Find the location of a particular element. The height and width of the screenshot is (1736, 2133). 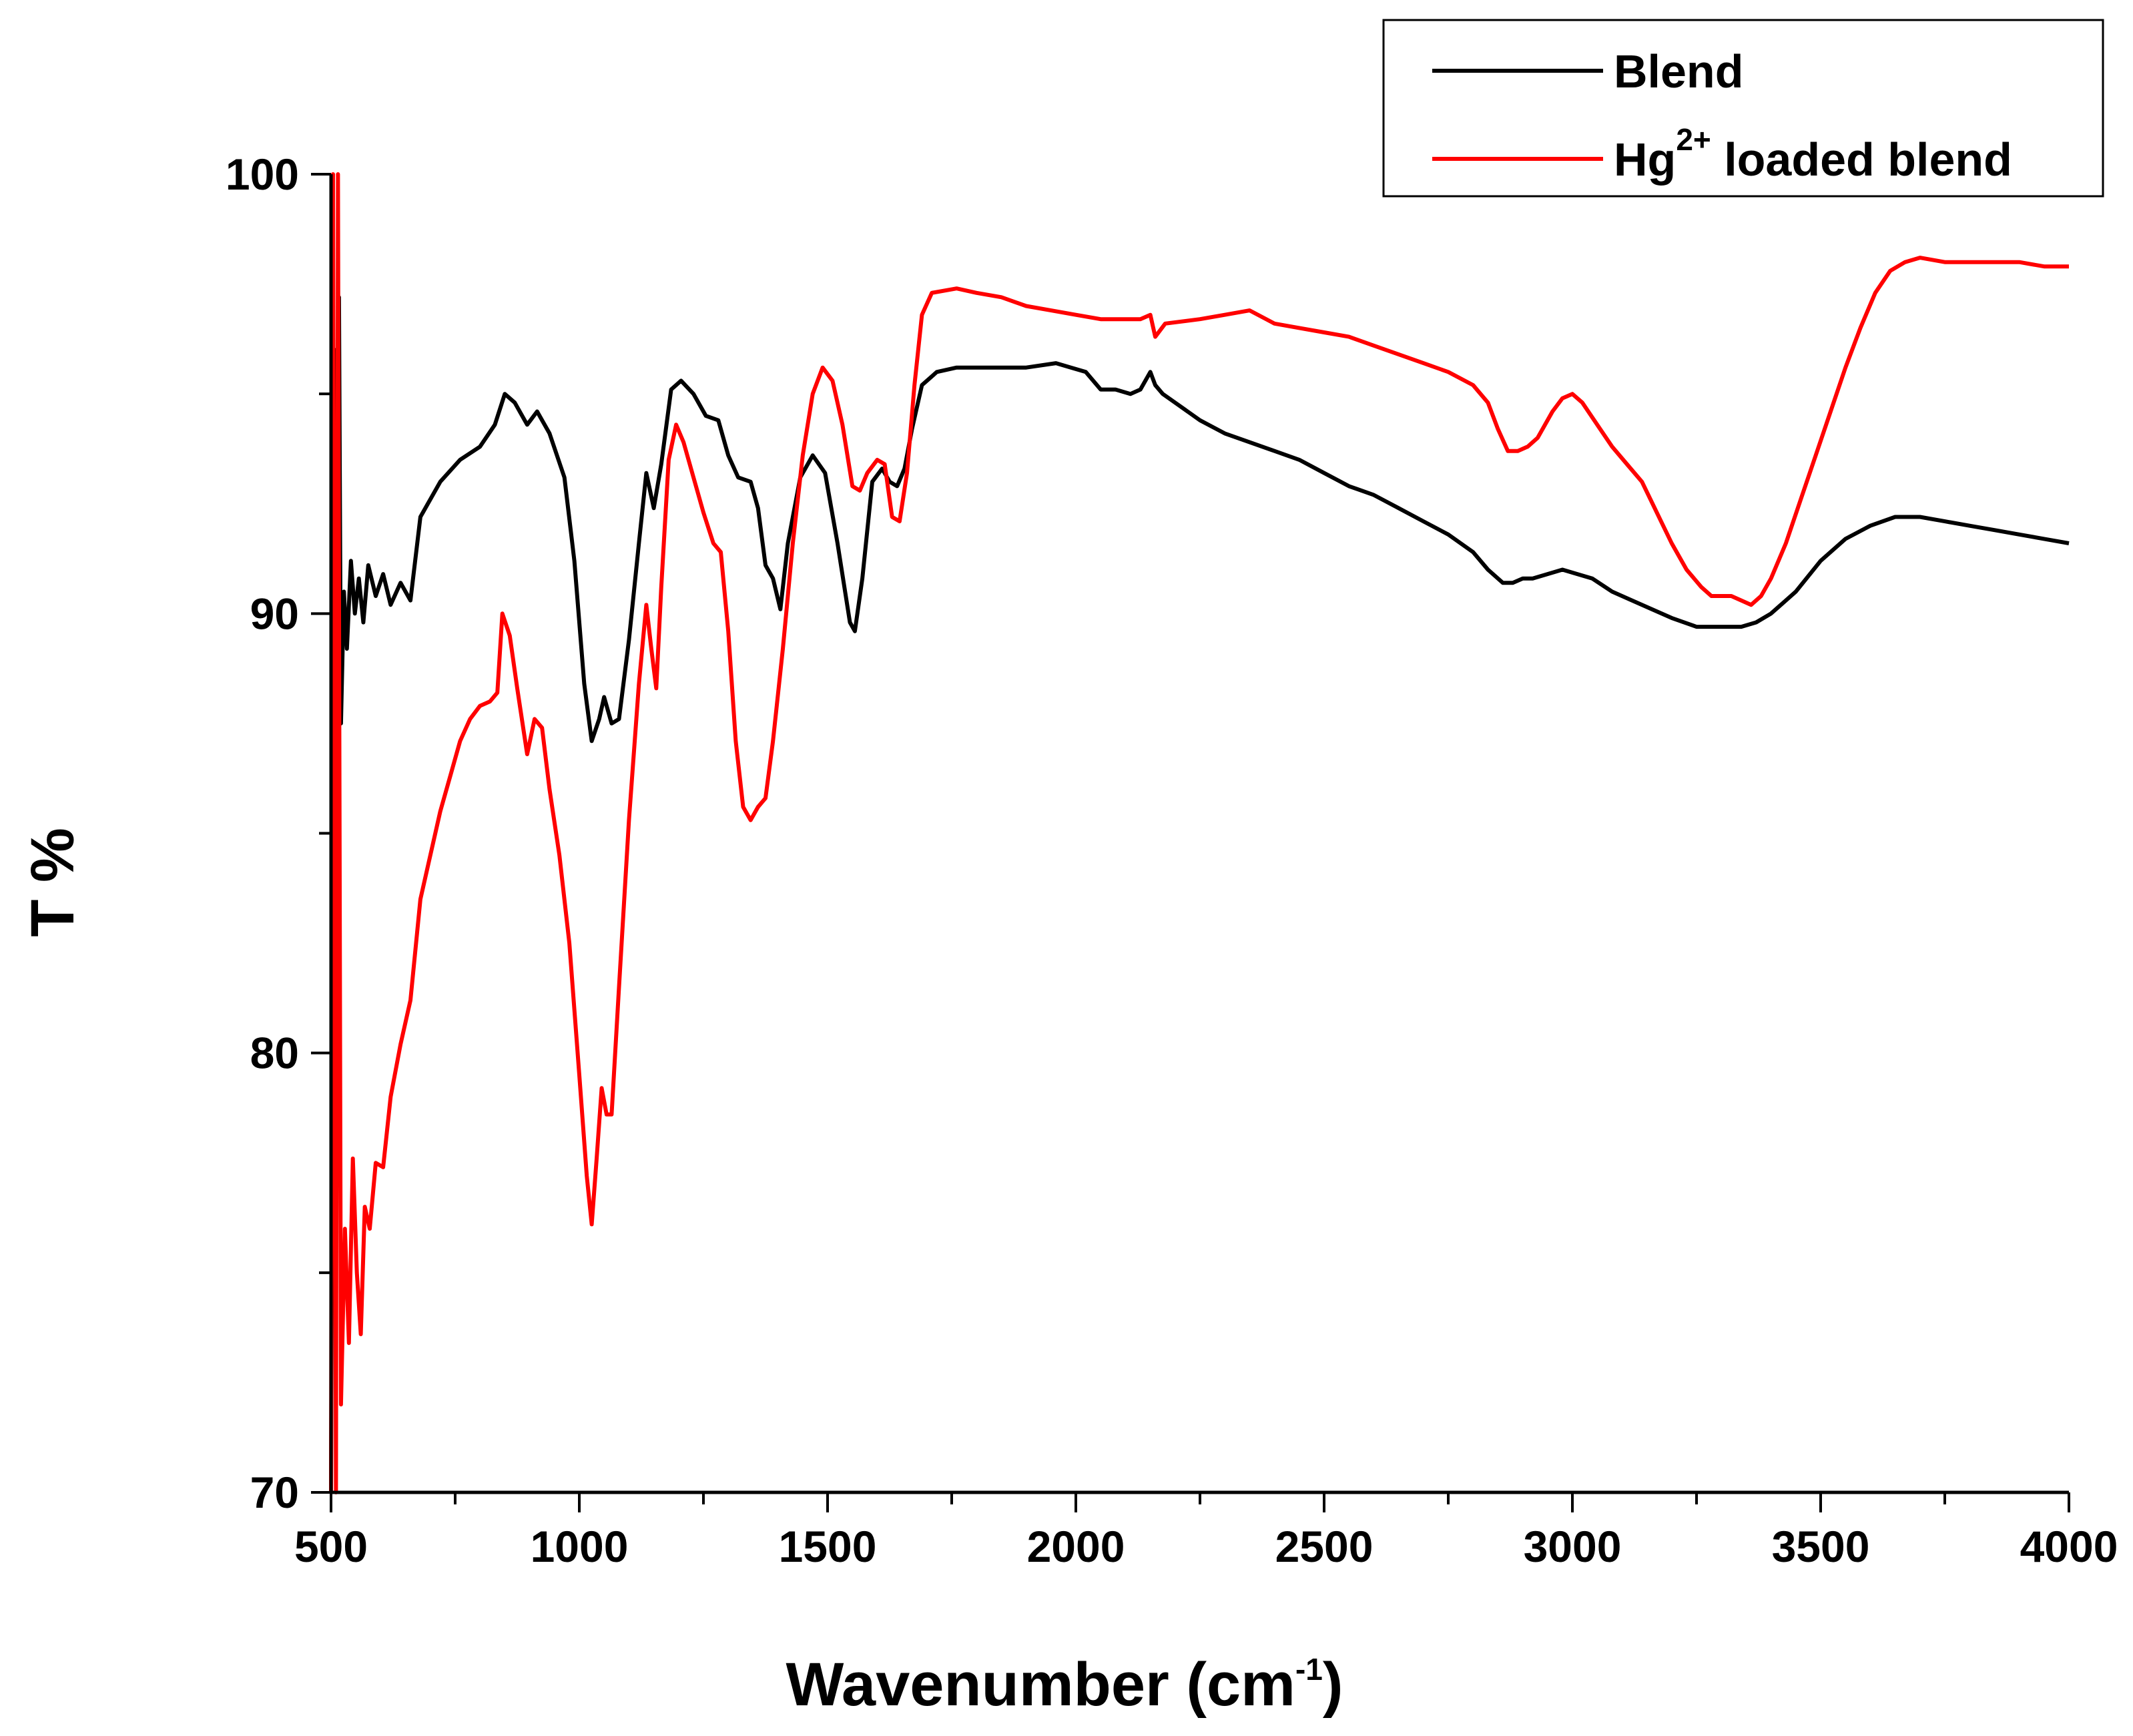

y-axis-ticks: 70 80 90 100 is located at coordinates (278, 833).